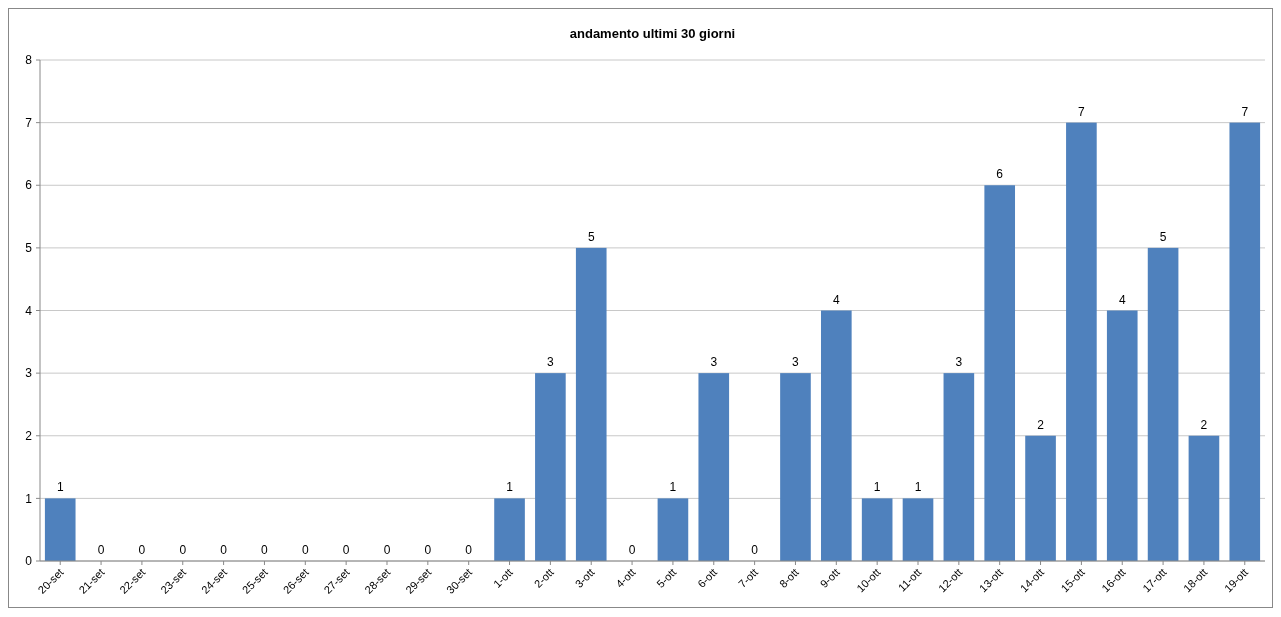 The image size is (1281, 617). What do you see at coordinates (748, 577) in the screenshot?
I see `x-tick-label: 7-ott` at bounding box center [748, 577].